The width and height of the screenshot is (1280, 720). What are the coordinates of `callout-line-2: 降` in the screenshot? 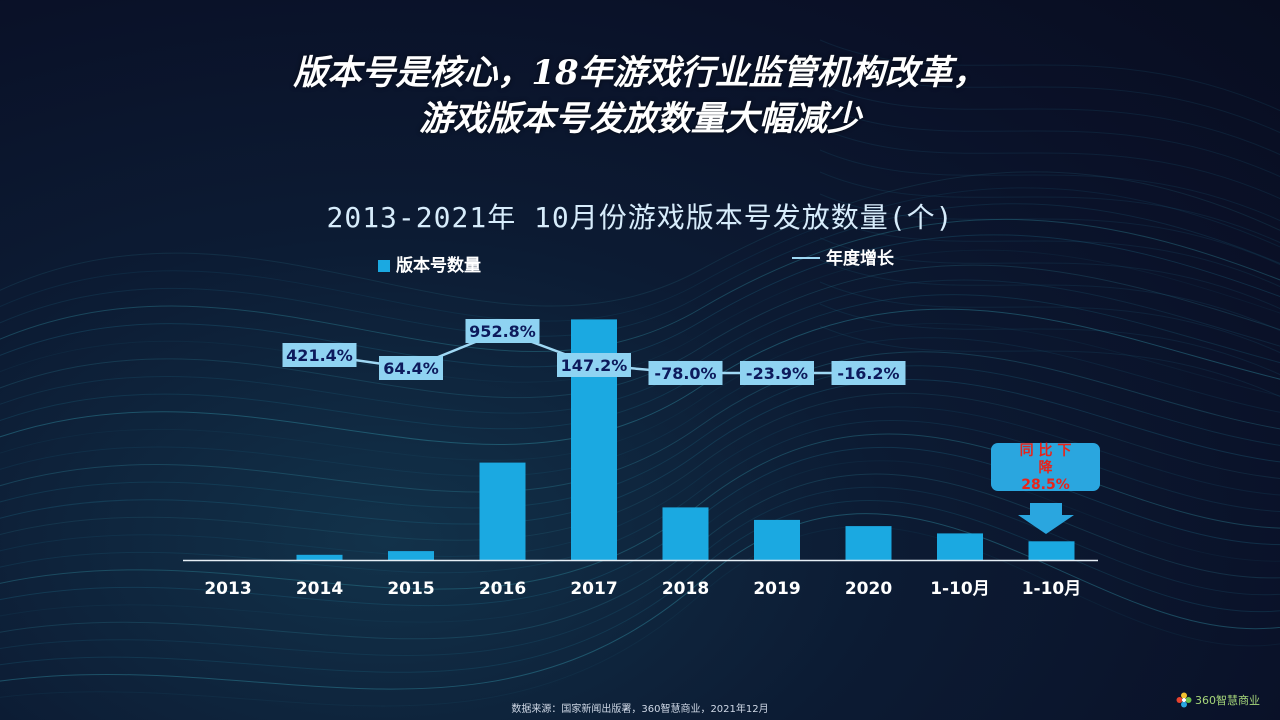 It's located at (1045, 468).